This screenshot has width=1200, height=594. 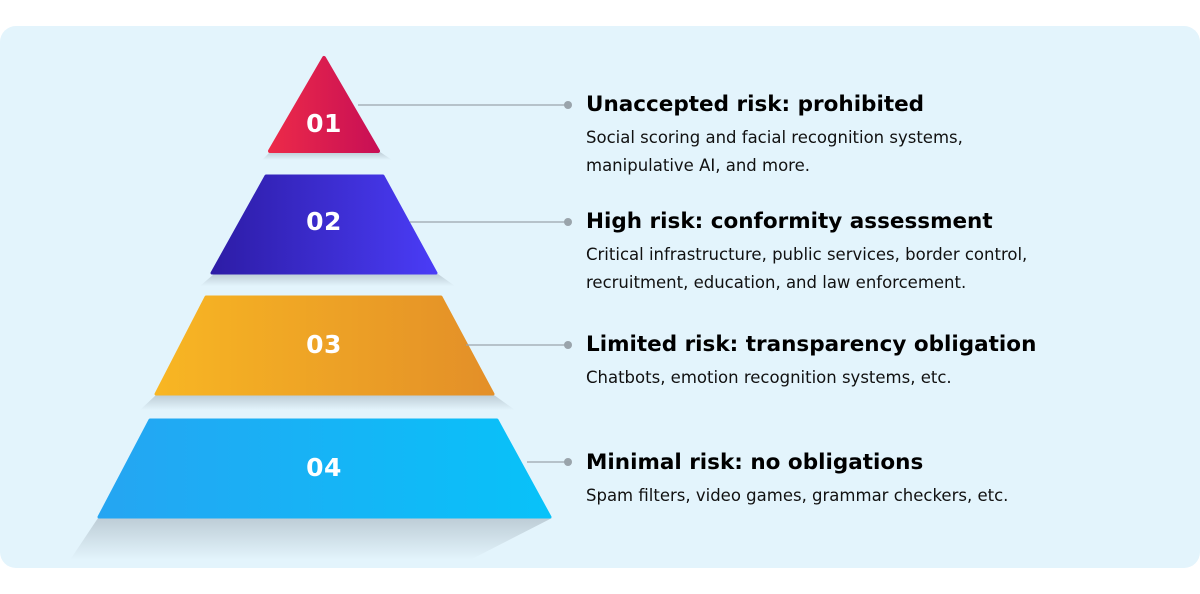 What do you see at coordinates (327, 402) in the screenshot?
I see `tier-3-shadow` at bounding box center [327, 402].